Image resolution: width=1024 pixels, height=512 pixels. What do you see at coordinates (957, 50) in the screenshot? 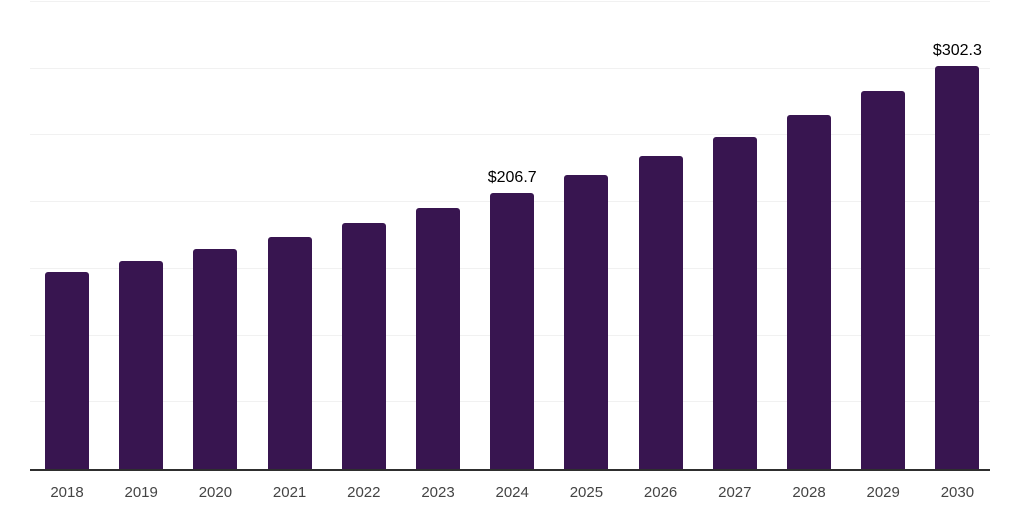
I see `value-label-2030: $302.3` at bounding box center [957, 50].